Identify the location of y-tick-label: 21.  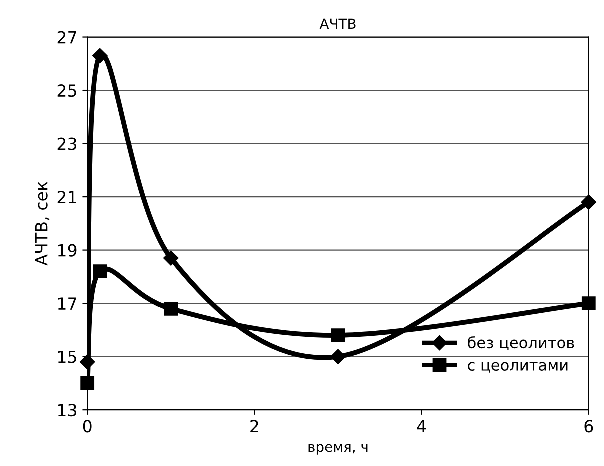
(67, 197).